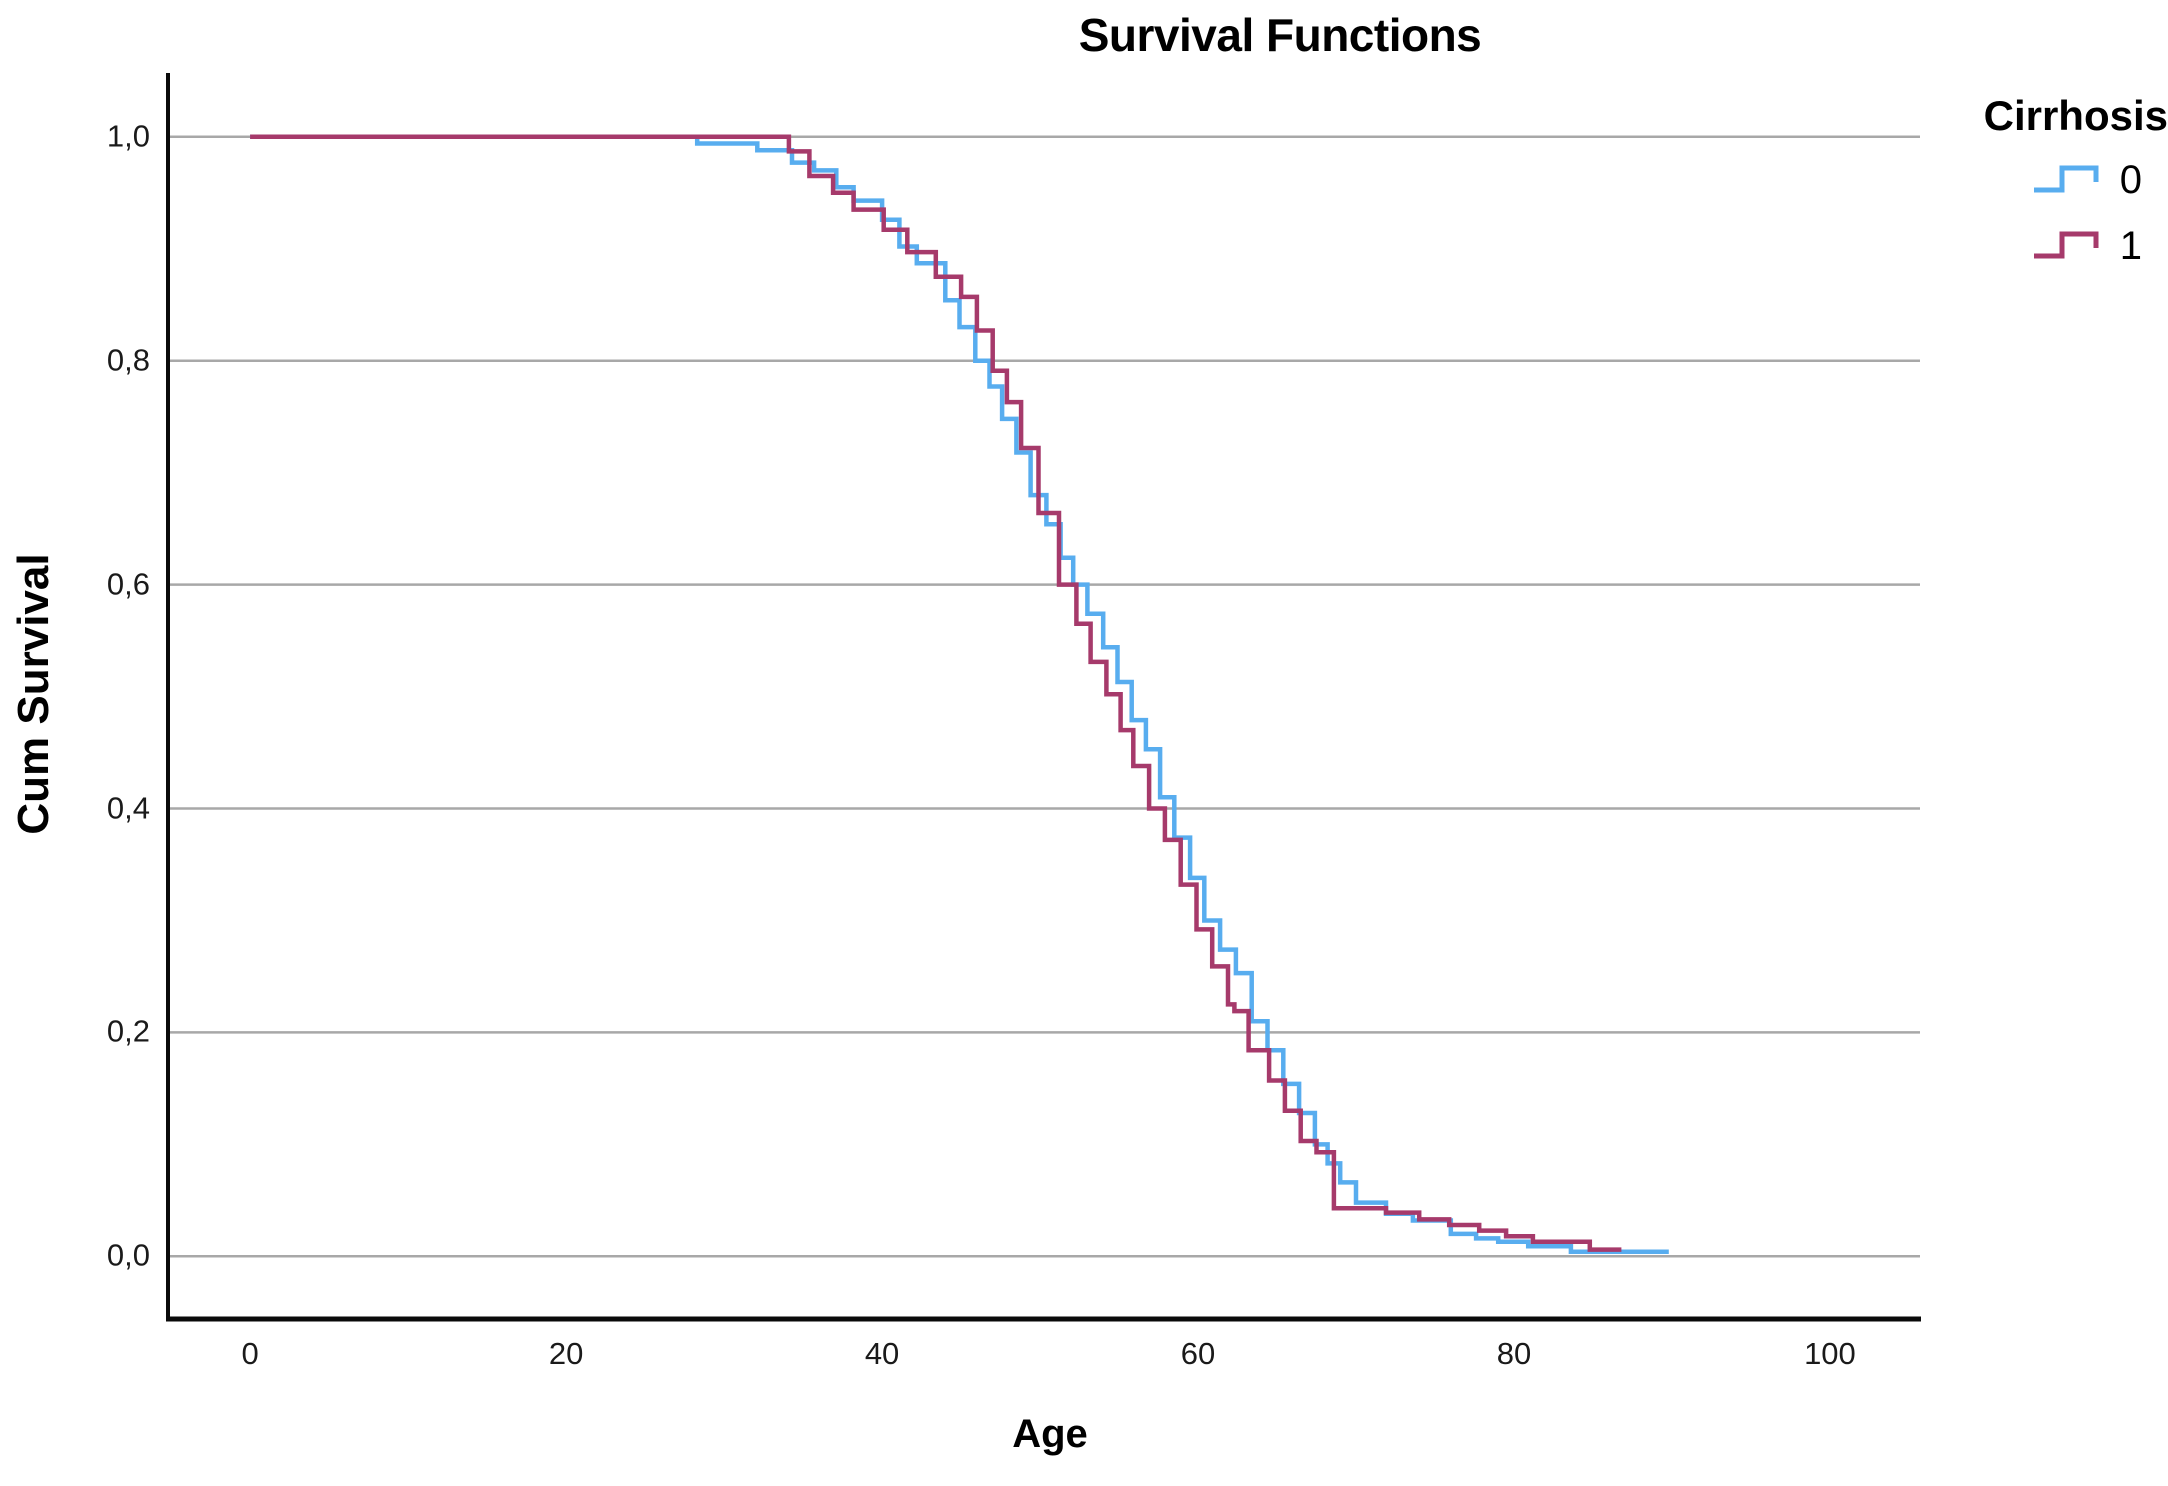  I want to click on y-tick-label-1,0: 1,0, so click(128, 136).